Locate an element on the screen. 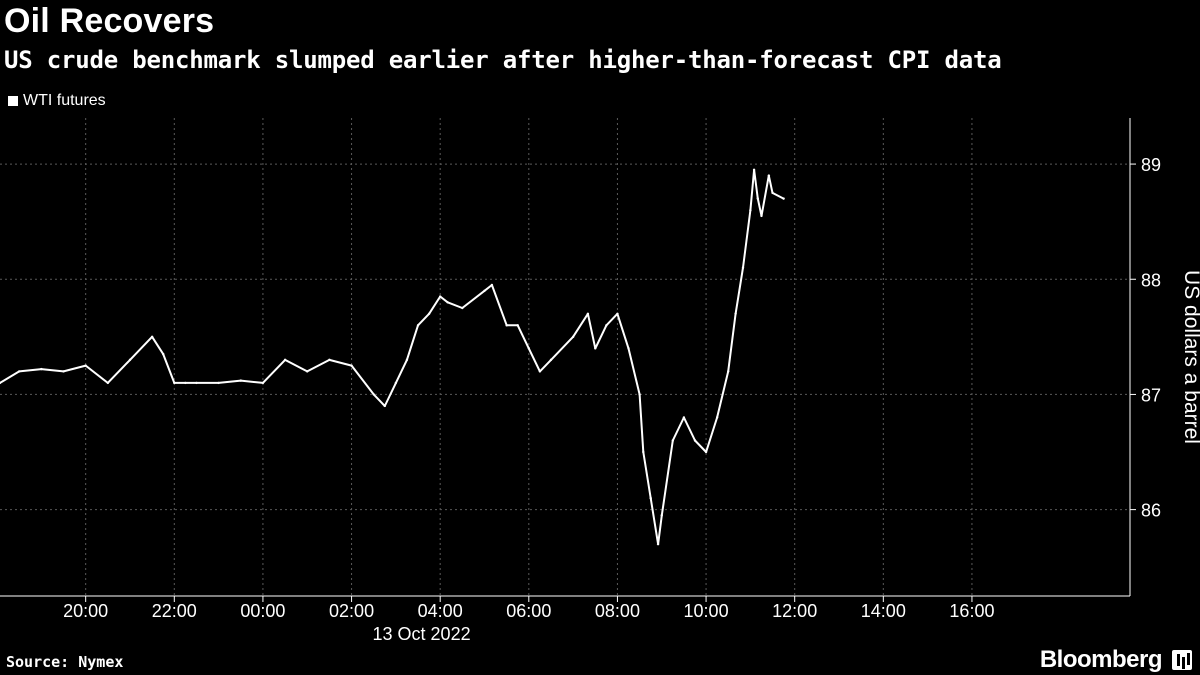 The height and width of the screenshot is (675, 1200). chart-icon is located at coordinates (1182, 660).